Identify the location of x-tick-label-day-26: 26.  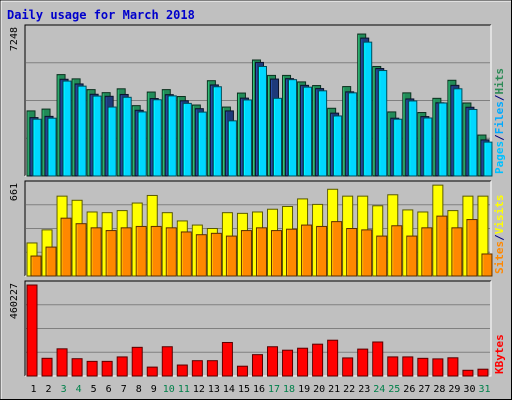
(409, 389).